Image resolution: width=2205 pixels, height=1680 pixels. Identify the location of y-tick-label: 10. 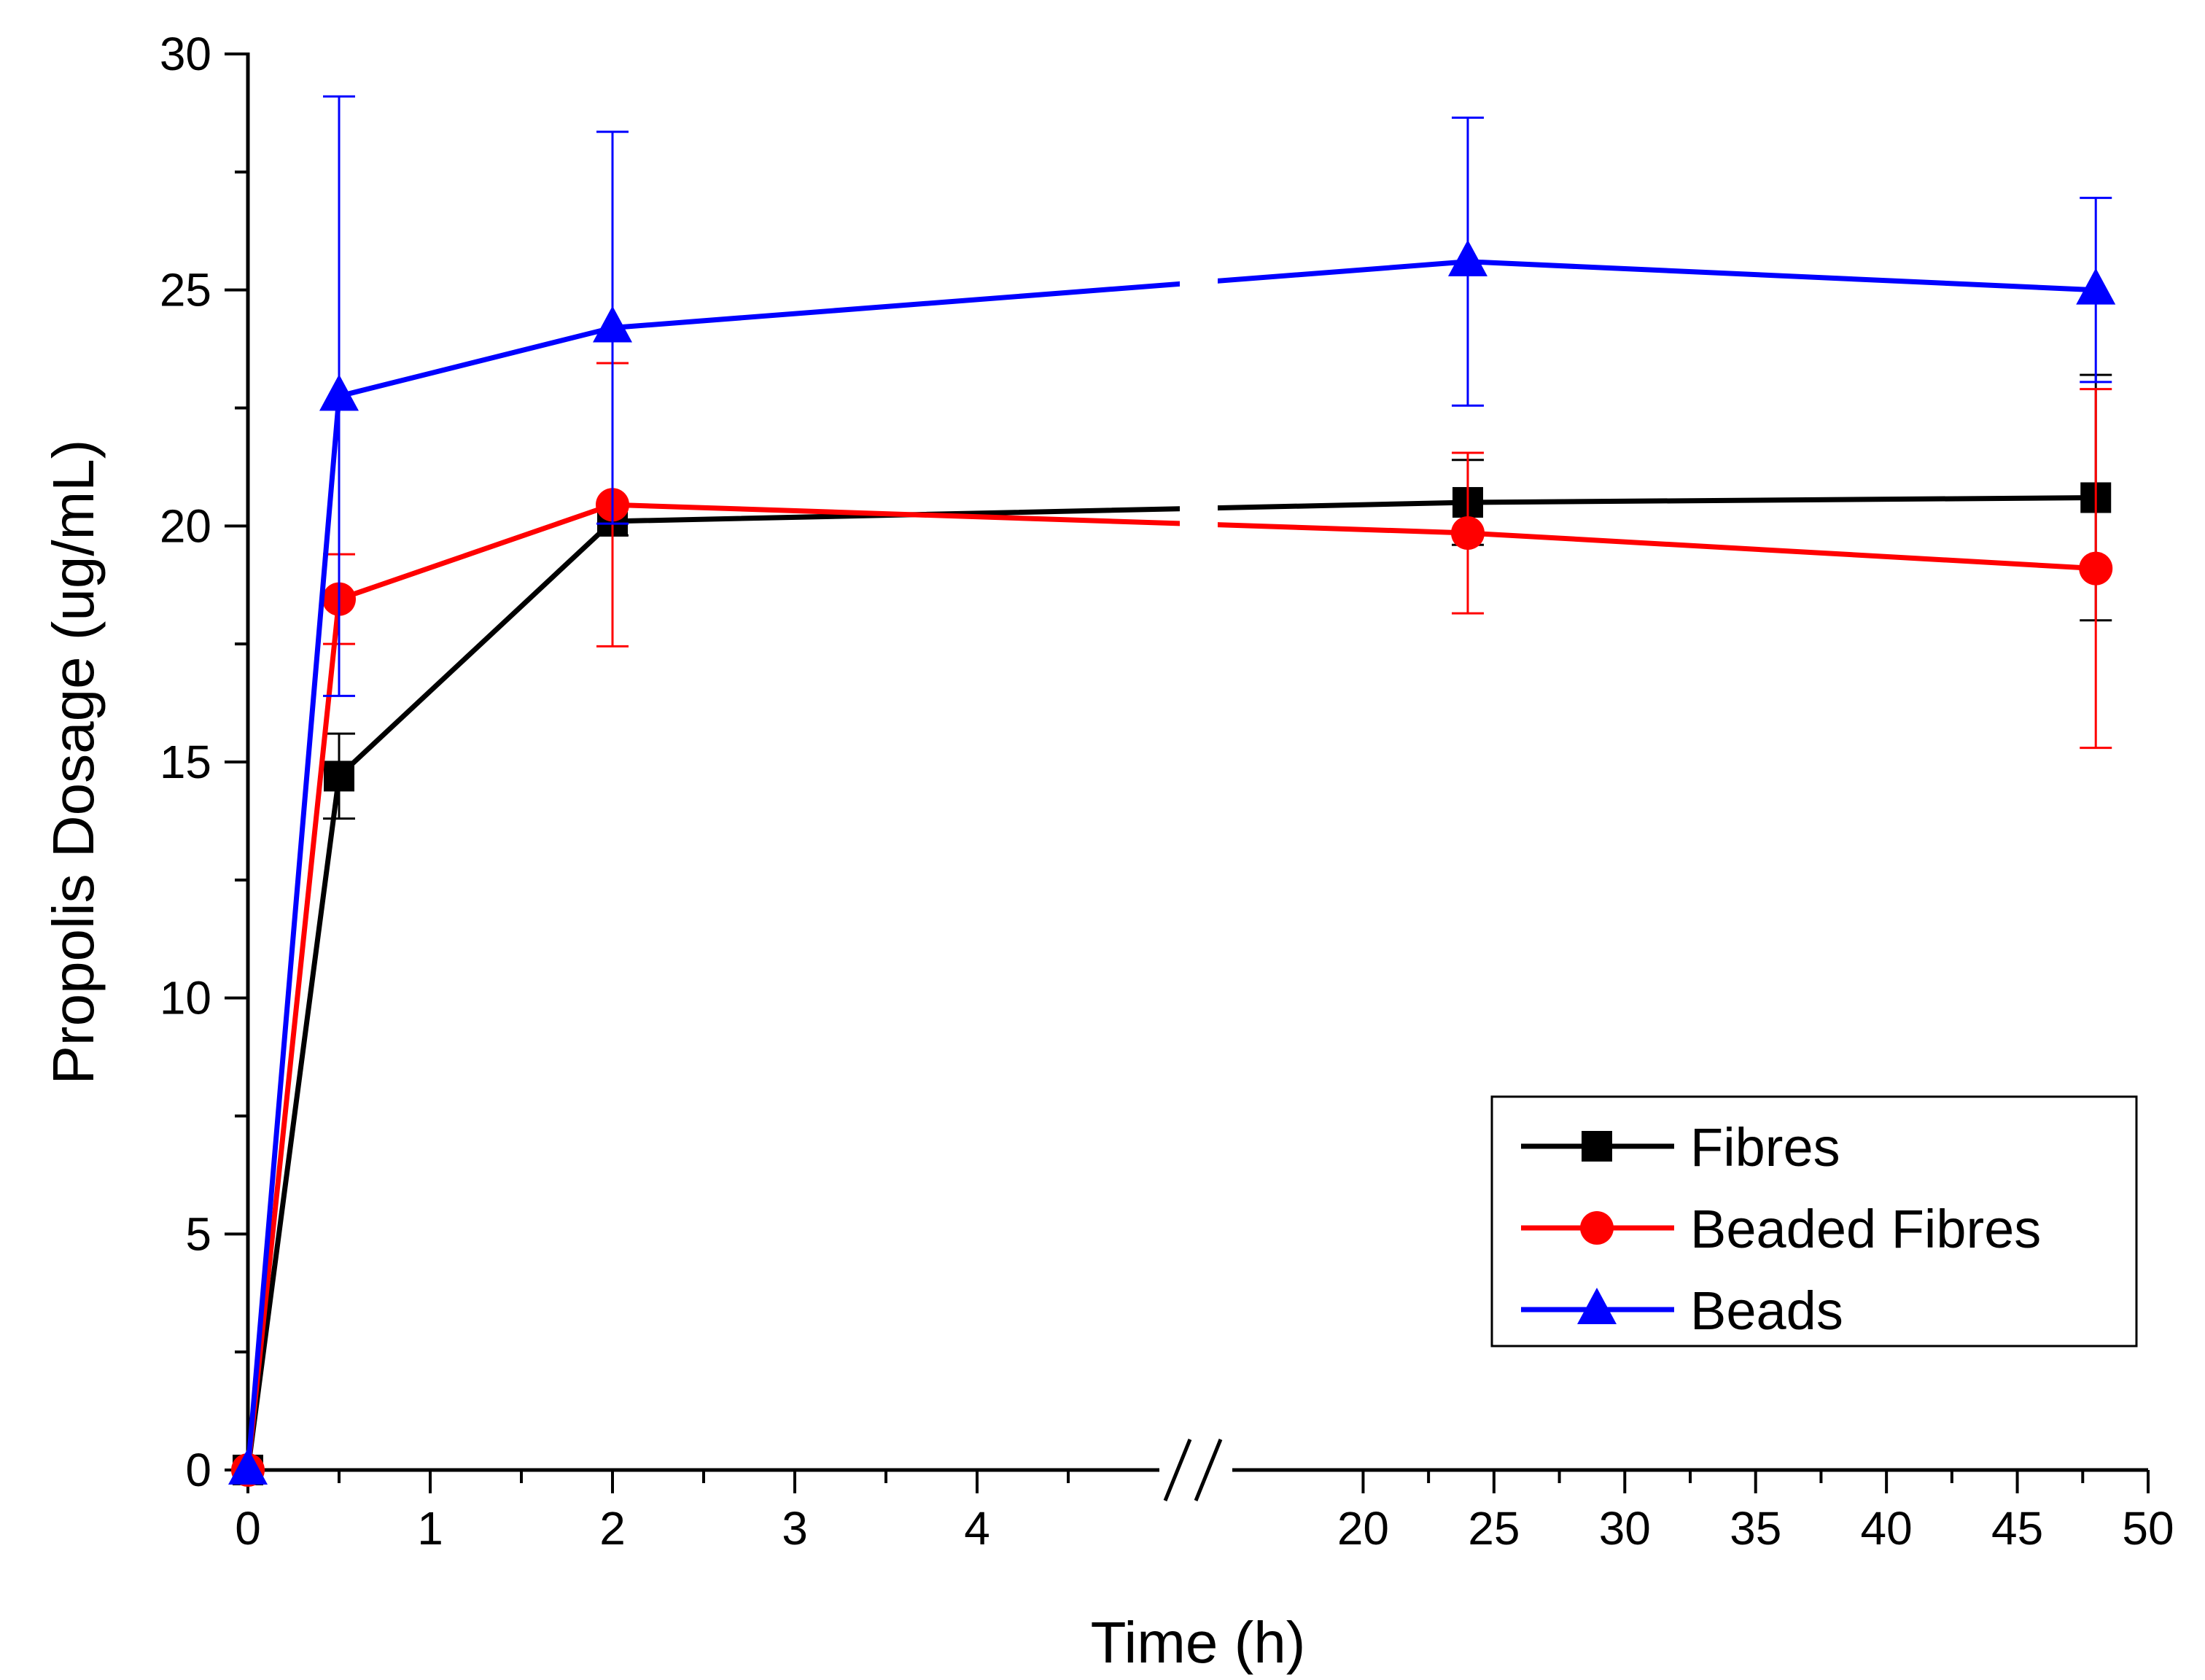
(185, 998).